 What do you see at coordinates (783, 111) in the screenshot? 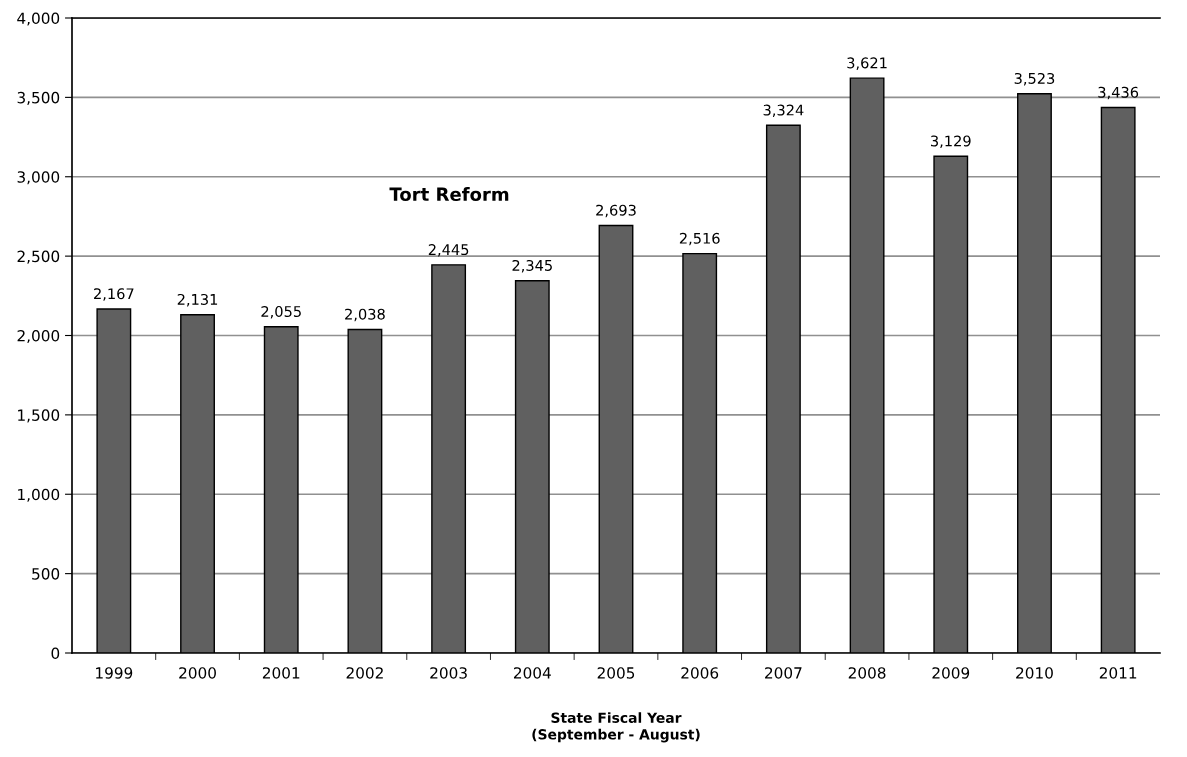
I see `data-label: 3,324` at bounding box center [783, 111].